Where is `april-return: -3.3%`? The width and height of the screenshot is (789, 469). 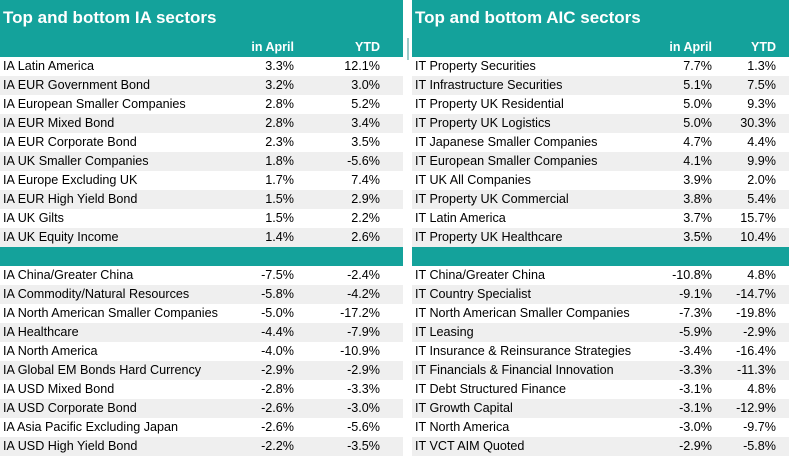
april-return: -3.3% is located at coordinates (695, 370).